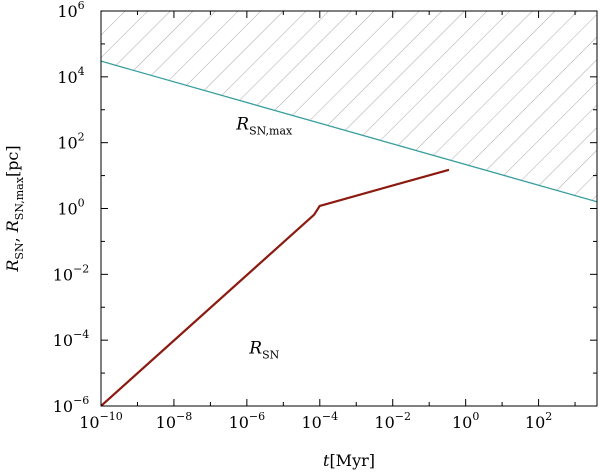  Describe the element at coordinates (263, 349) in the screenshot. I see `annotation-r-sn: RSN` at that location.